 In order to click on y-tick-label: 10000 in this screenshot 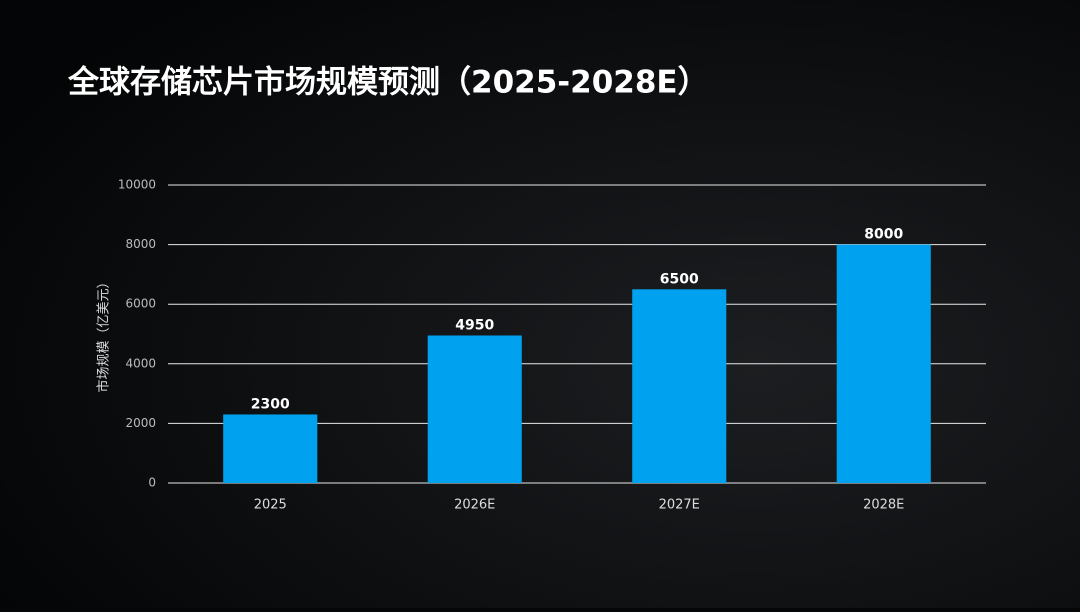, I will do `click(137, 185)`.